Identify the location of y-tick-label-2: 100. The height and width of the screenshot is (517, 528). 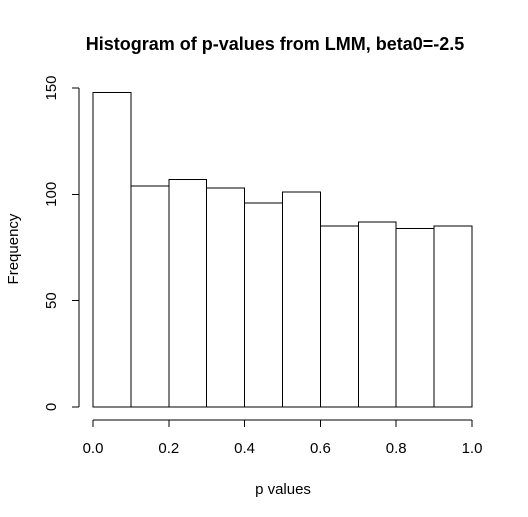
(51, 194).